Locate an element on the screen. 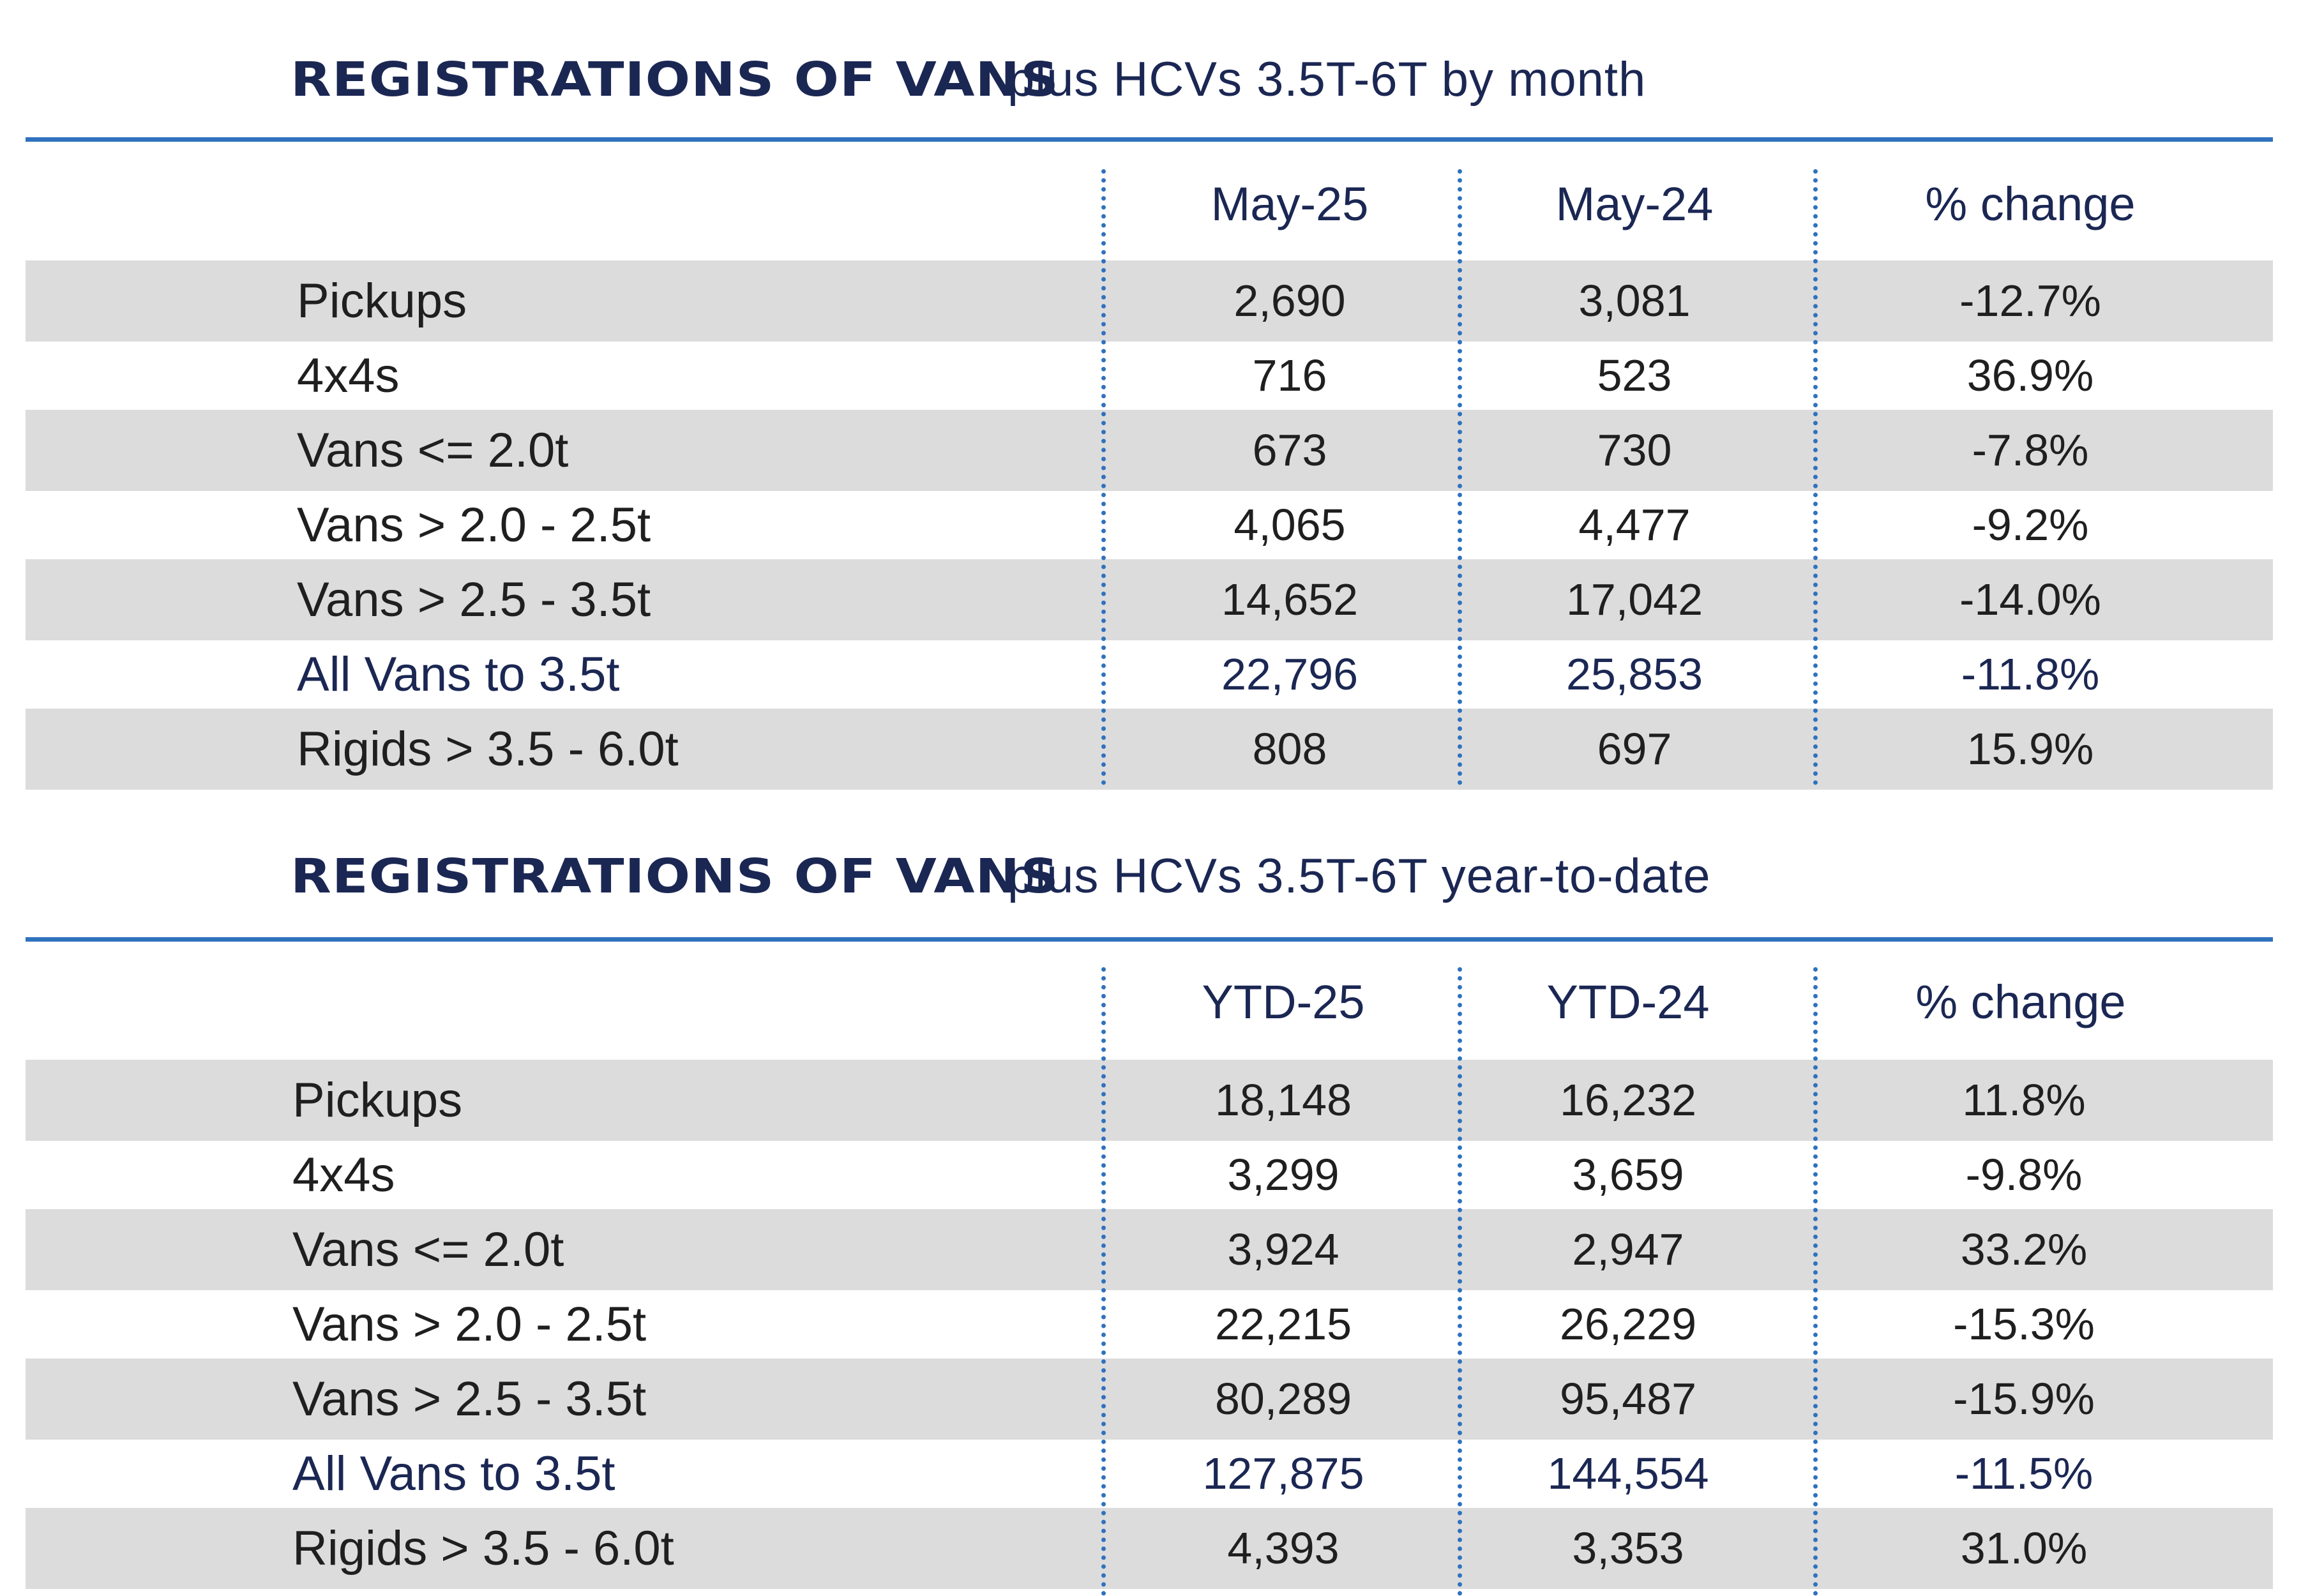  monthly-title-rule is located at coordinates (1149, 139).